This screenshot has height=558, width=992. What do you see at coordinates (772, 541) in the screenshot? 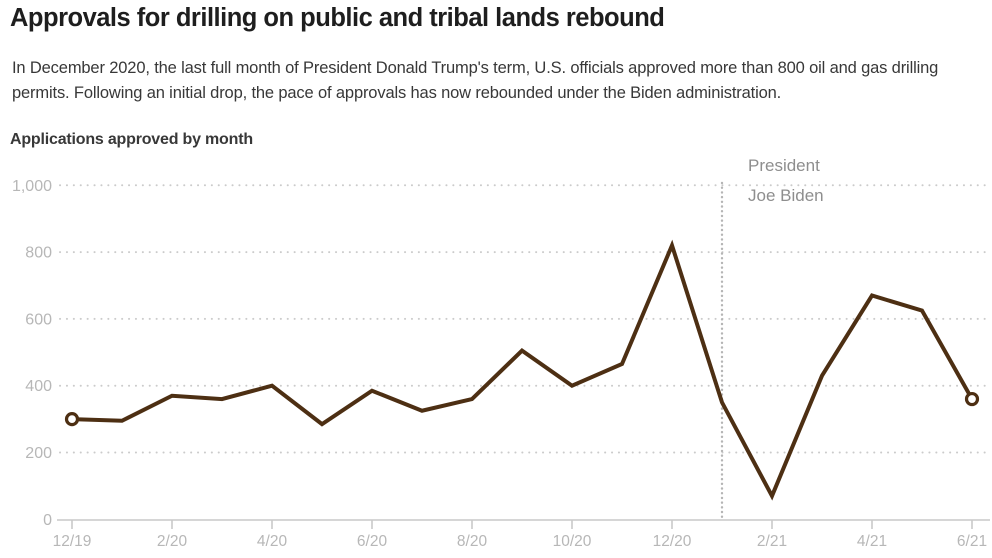
I see `x-axis-tick-label: 2/21` at bounding box center [772, 541].